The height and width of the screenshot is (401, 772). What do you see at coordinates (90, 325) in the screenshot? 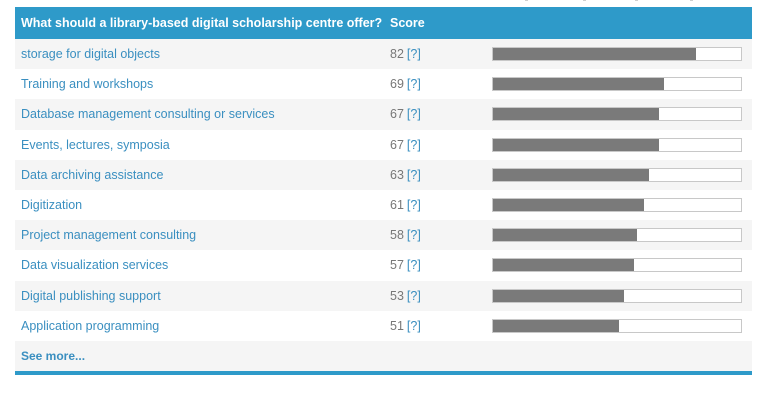
I see `idea-link: Application programming` at bounding box center [90, 325].